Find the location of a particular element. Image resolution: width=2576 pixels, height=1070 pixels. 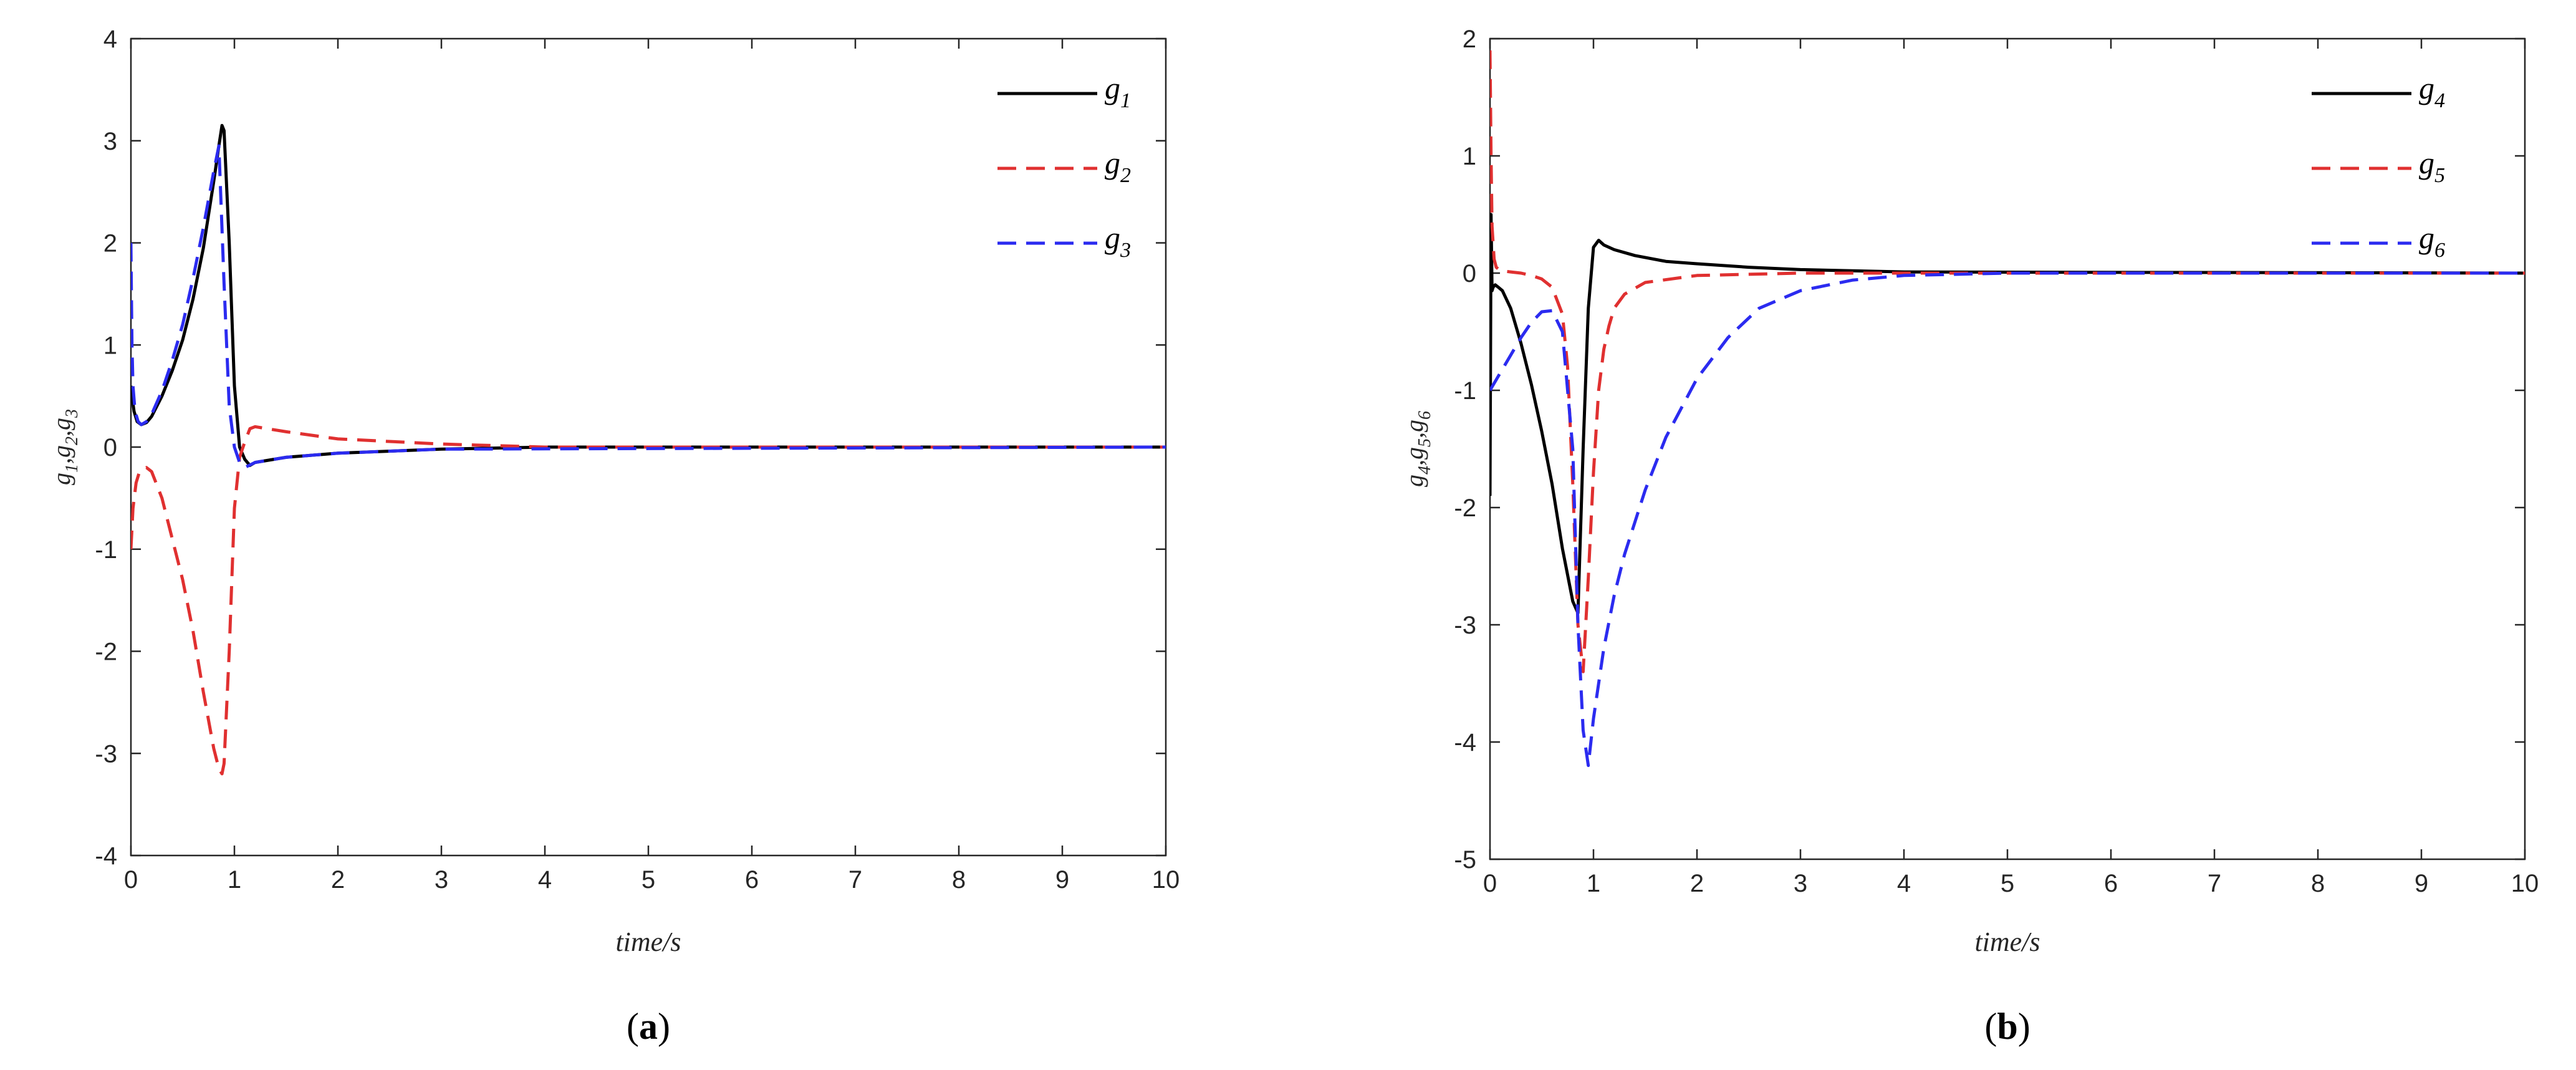

svg-text: g1,g2,g3 is located at coordinates (64, 447).